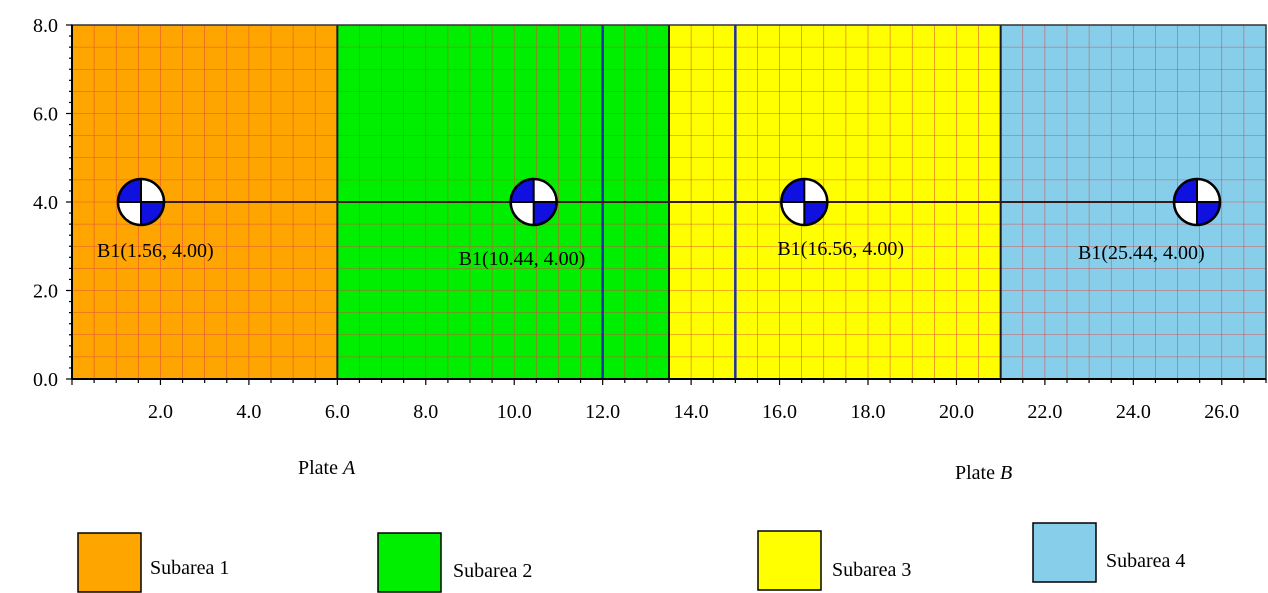 Image resolution: width=1268 pixels, height=593 pixels. Describe the element at coordinates (602, 412) in the screenshot. I see `x-tick-label: 12.0` at that location.